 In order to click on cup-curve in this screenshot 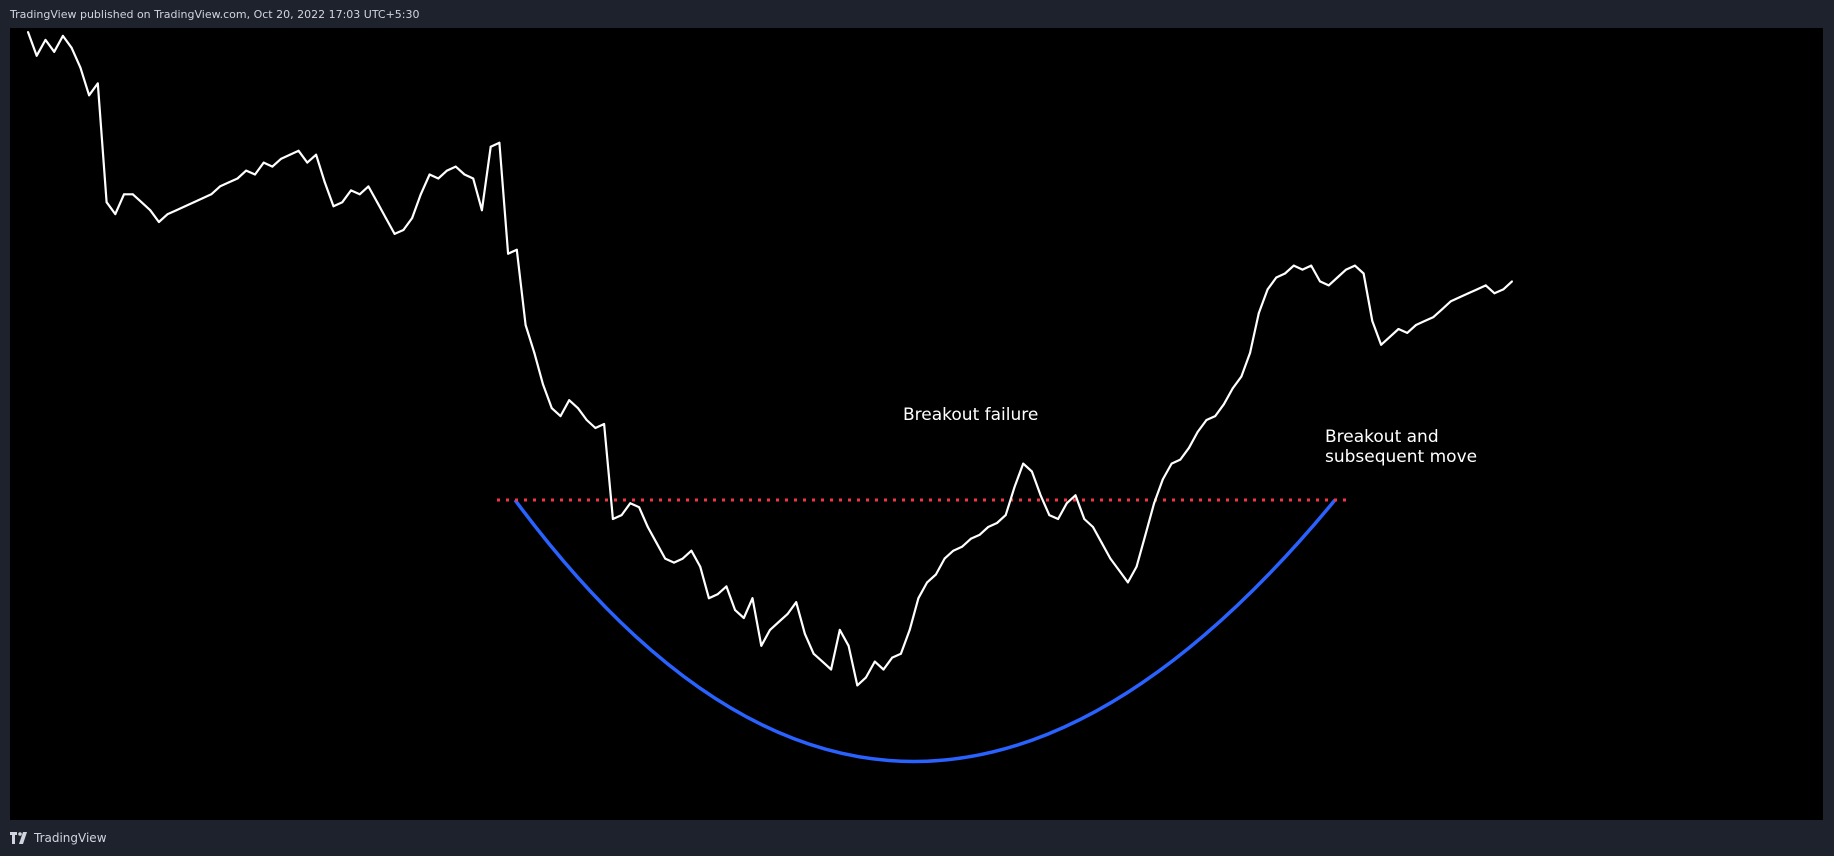, I will do `click(925, 631)`.